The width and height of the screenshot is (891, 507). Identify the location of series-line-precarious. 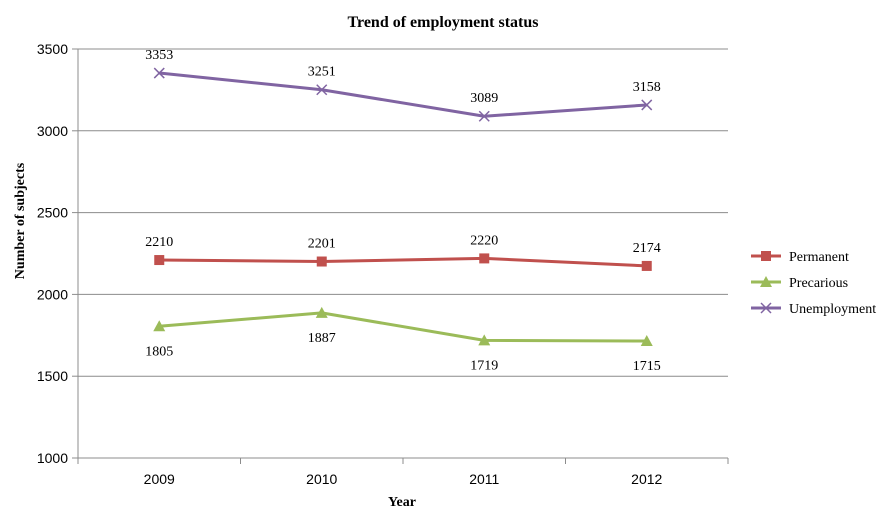
(403, 327).